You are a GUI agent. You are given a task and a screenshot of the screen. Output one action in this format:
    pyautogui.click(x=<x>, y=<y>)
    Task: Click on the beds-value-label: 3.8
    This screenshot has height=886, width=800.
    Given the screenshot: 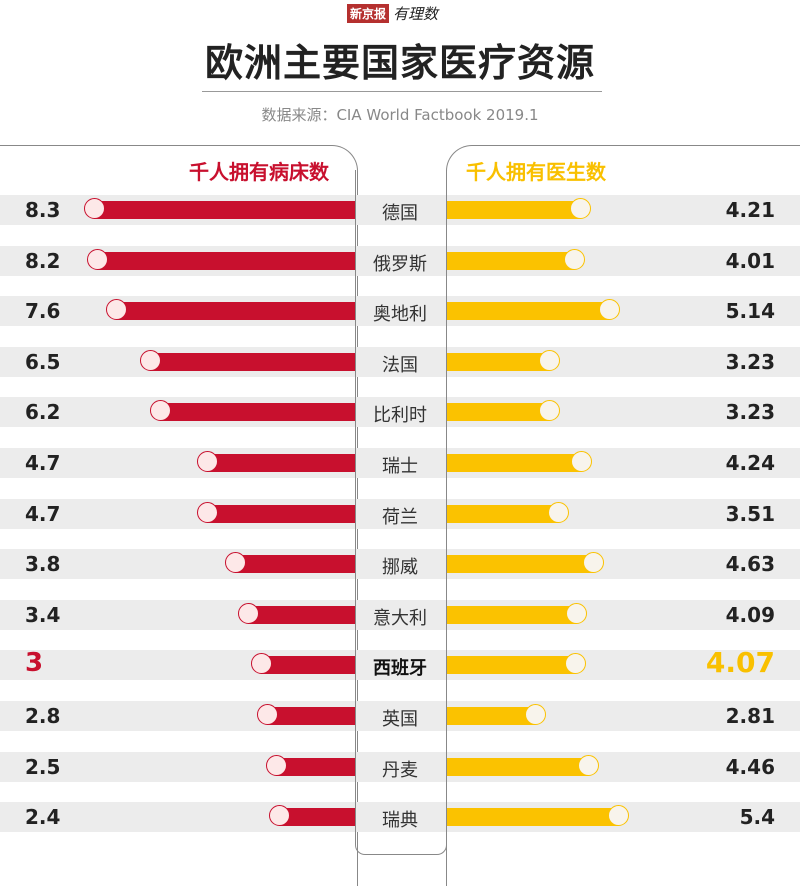 What is the action you would take?
    pyautogui.click(x=43, y=564)
    